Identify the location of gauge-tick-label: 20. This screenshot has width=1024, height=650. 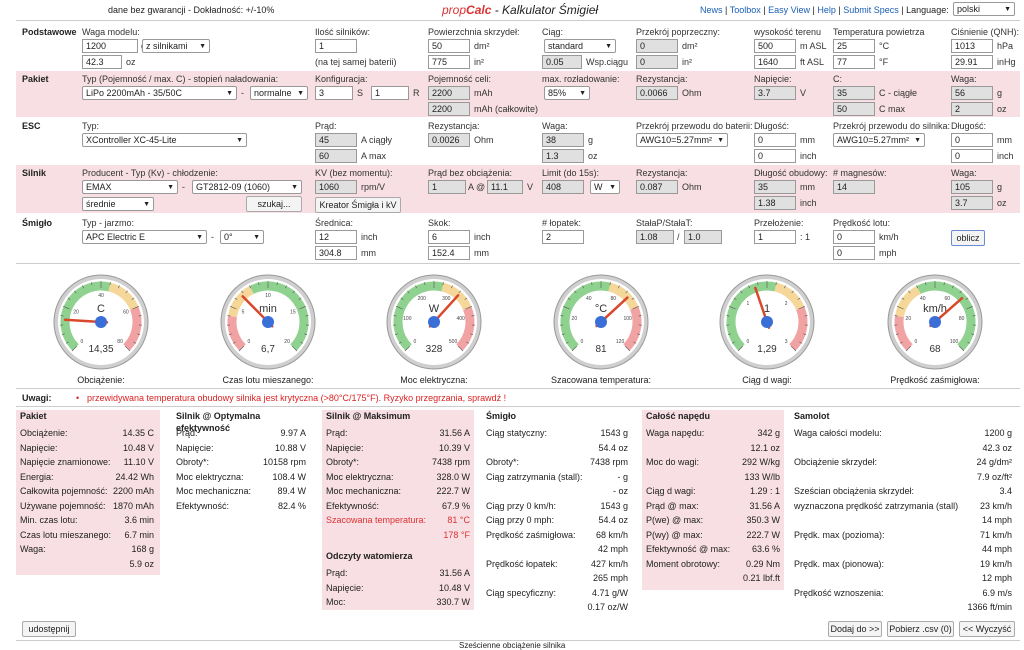
(76, 313).